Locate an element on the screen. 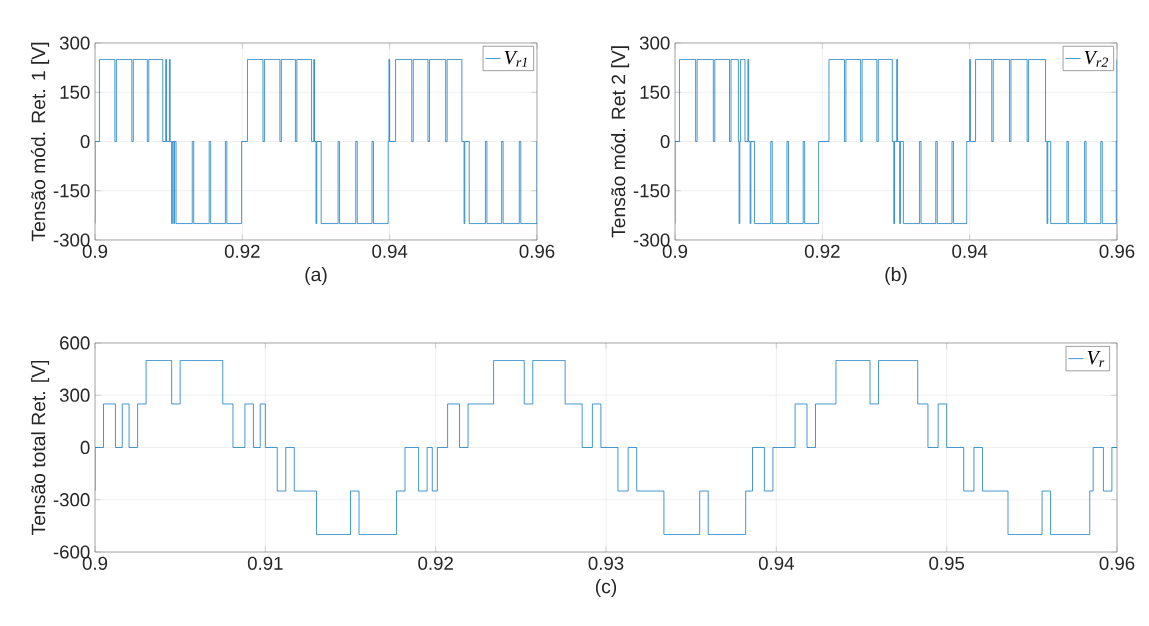 The width and height of the screenshot is (1149, 626). y-axis-title: Tensão mód. Ret. 1 [V] is located at coordinates (40, 142).